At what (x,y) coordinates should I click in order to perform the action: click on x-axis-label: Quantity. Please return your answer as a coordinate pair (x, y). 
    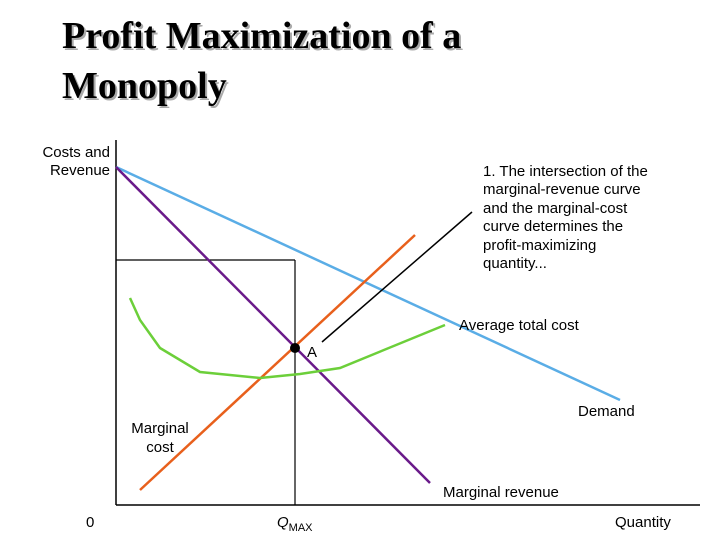
    Looking at the image, I should click on (643, 522).